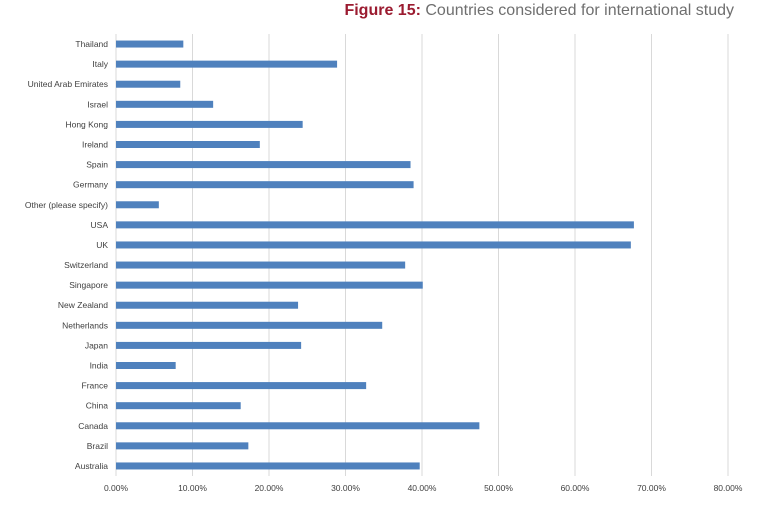  I want to click on x-tick-label: 20.00%, so click(269, 488).